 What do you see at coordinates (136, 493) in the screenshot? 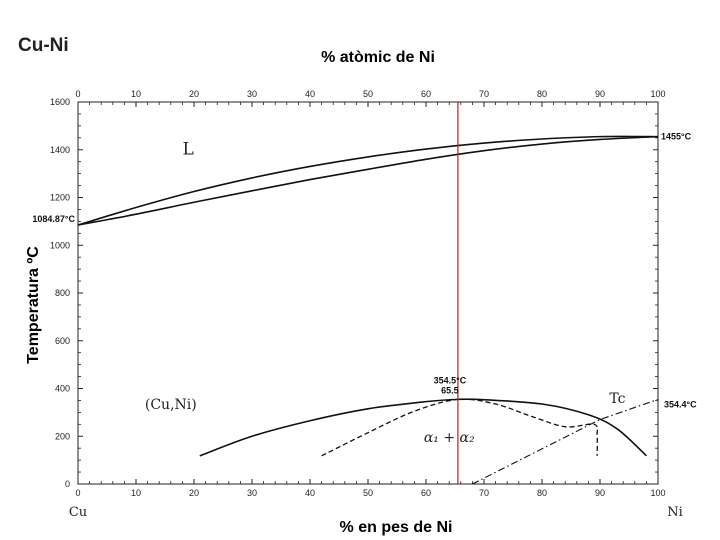
I see `x-tick-label-bottom: 10` at bounding box center [136, 493].